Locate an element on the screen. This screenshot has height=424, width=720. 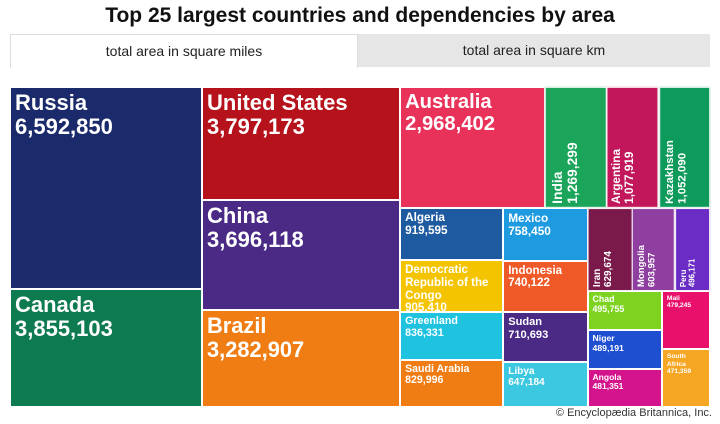
value-label: 836,331 is located at coordinates (424, 332).